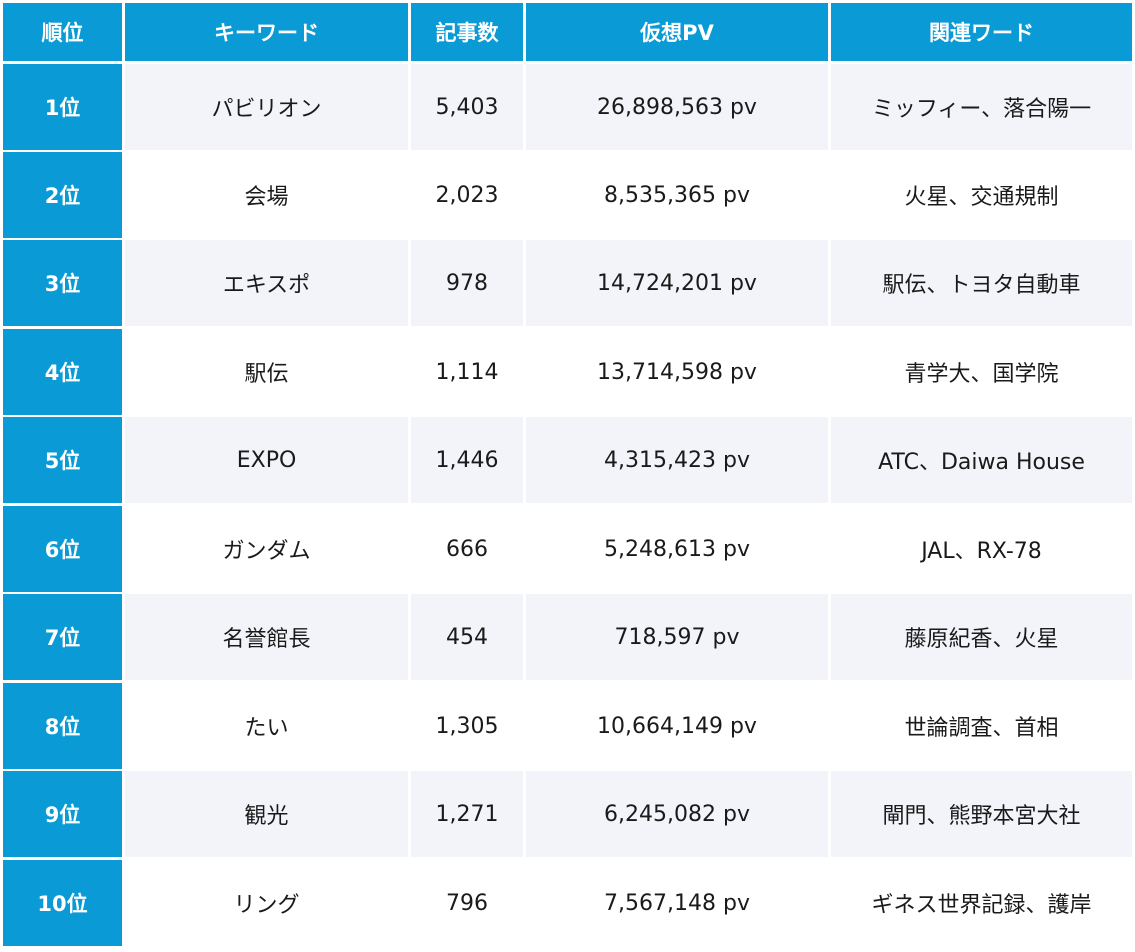 The width and height of the screenshot is (1135, 952). What do you see at coordinates (467, 549) in the screenshot?
I see `articles-cell: 666` at bounding box center [467, 549].